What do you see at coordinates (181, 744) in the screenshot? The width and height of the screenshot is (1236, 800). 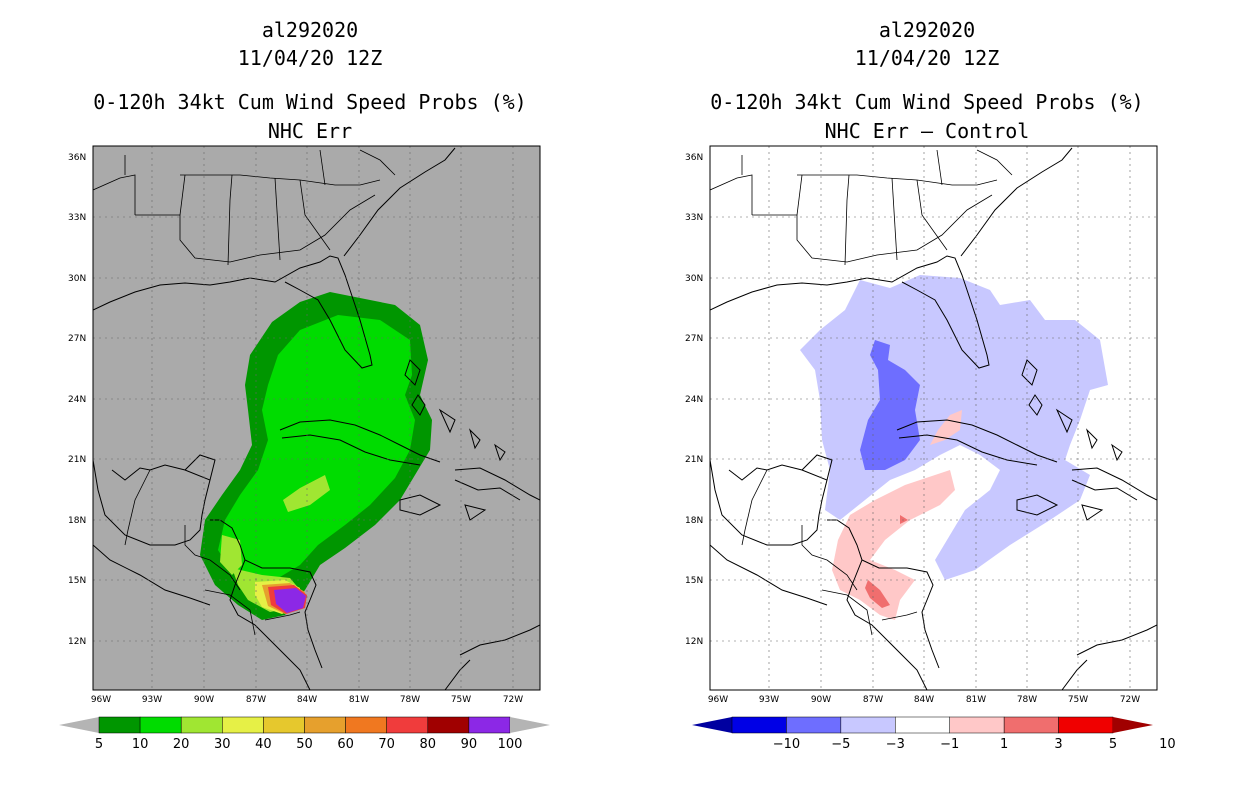 I see `colorbar-label: 20` at bounding box center [181, 744].